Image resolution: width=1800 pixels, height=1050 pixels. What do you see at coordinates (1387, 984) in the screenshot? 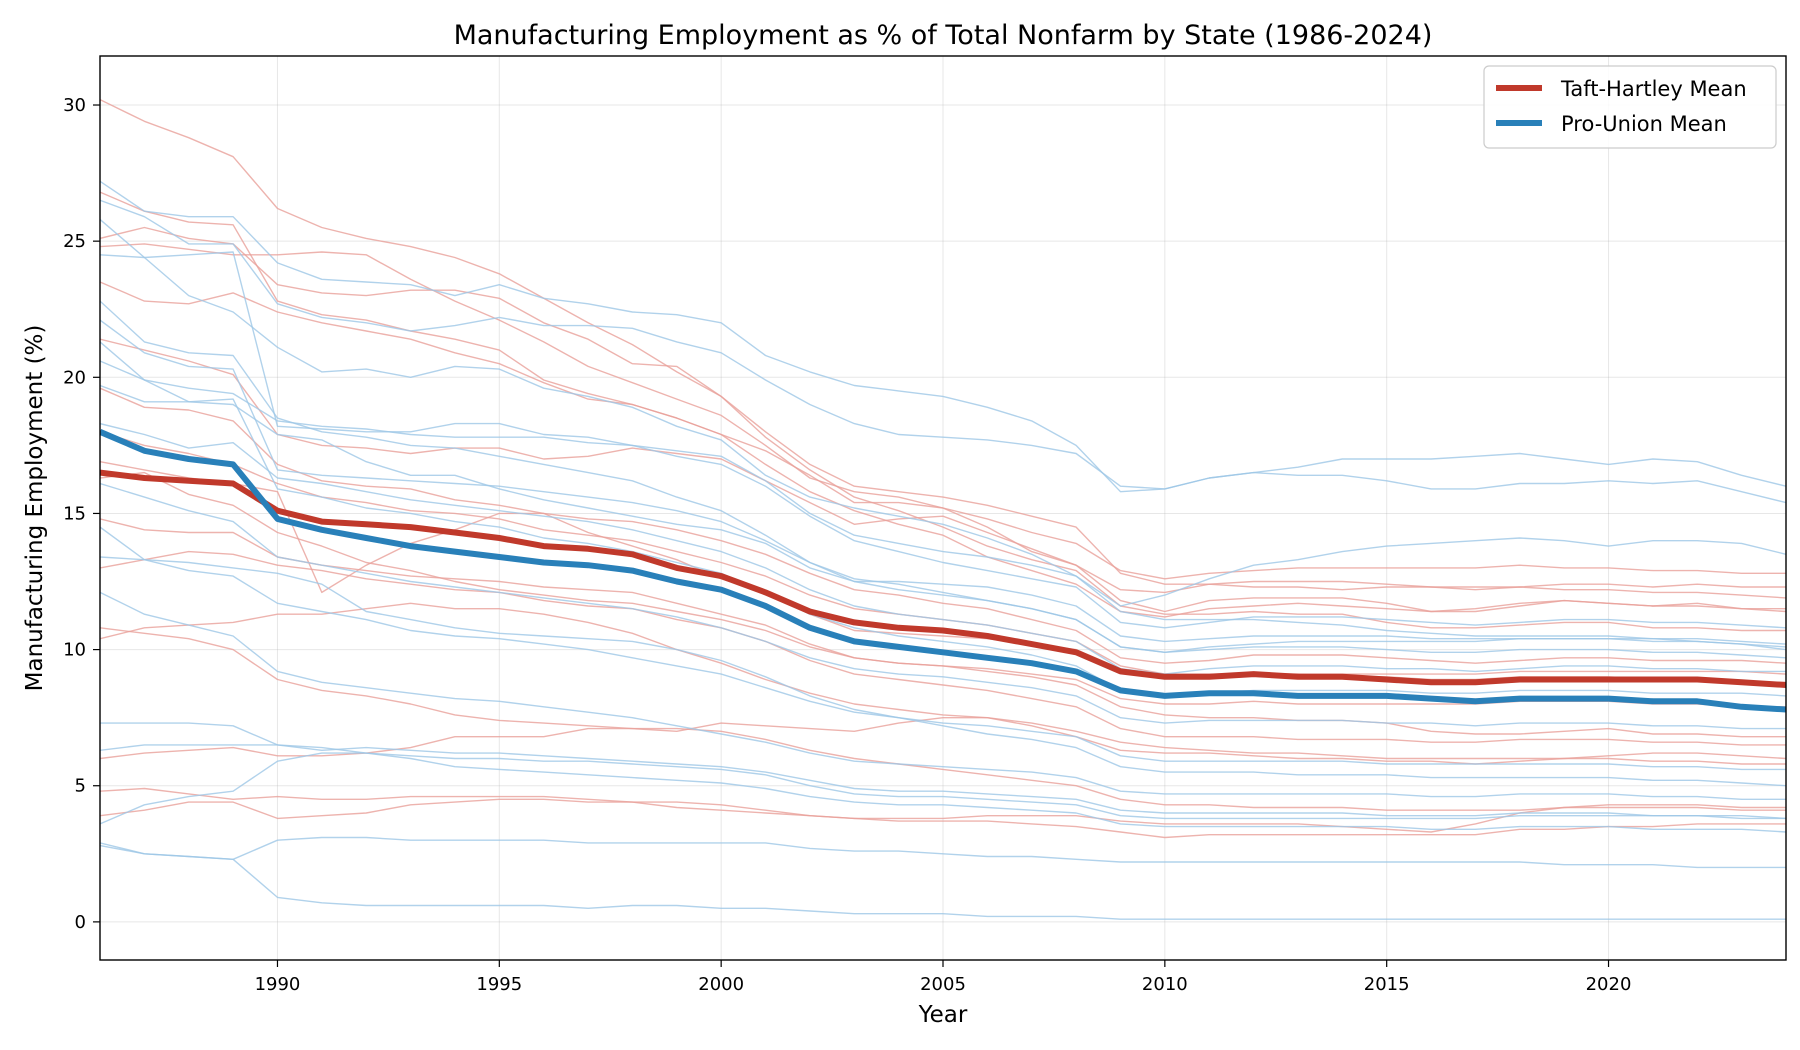
I see `x-tick-label: 2015` at bounding box center [1387, 984].